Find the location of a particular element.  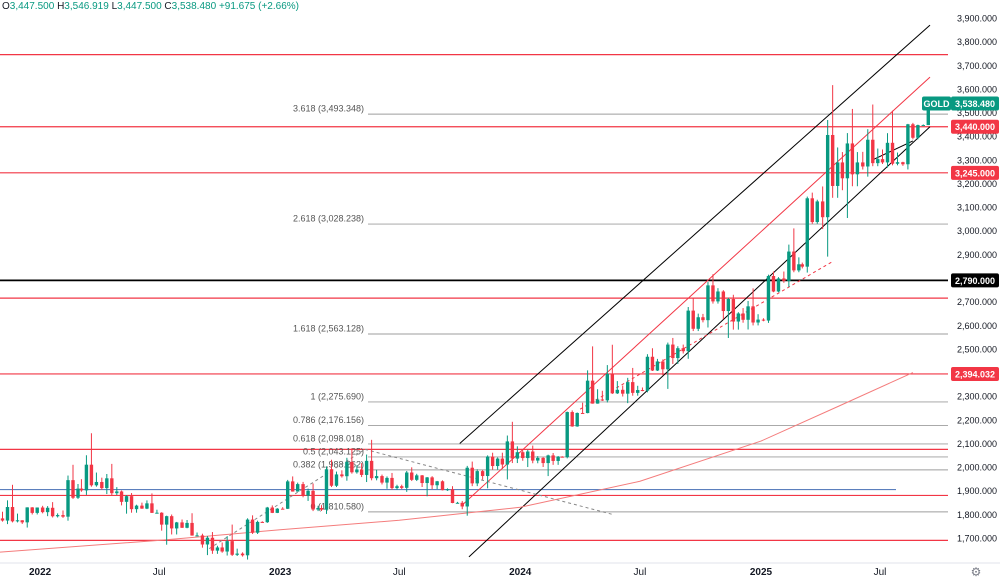

price-tick-label: 2,300.000 is located at coordinates (977, 397).